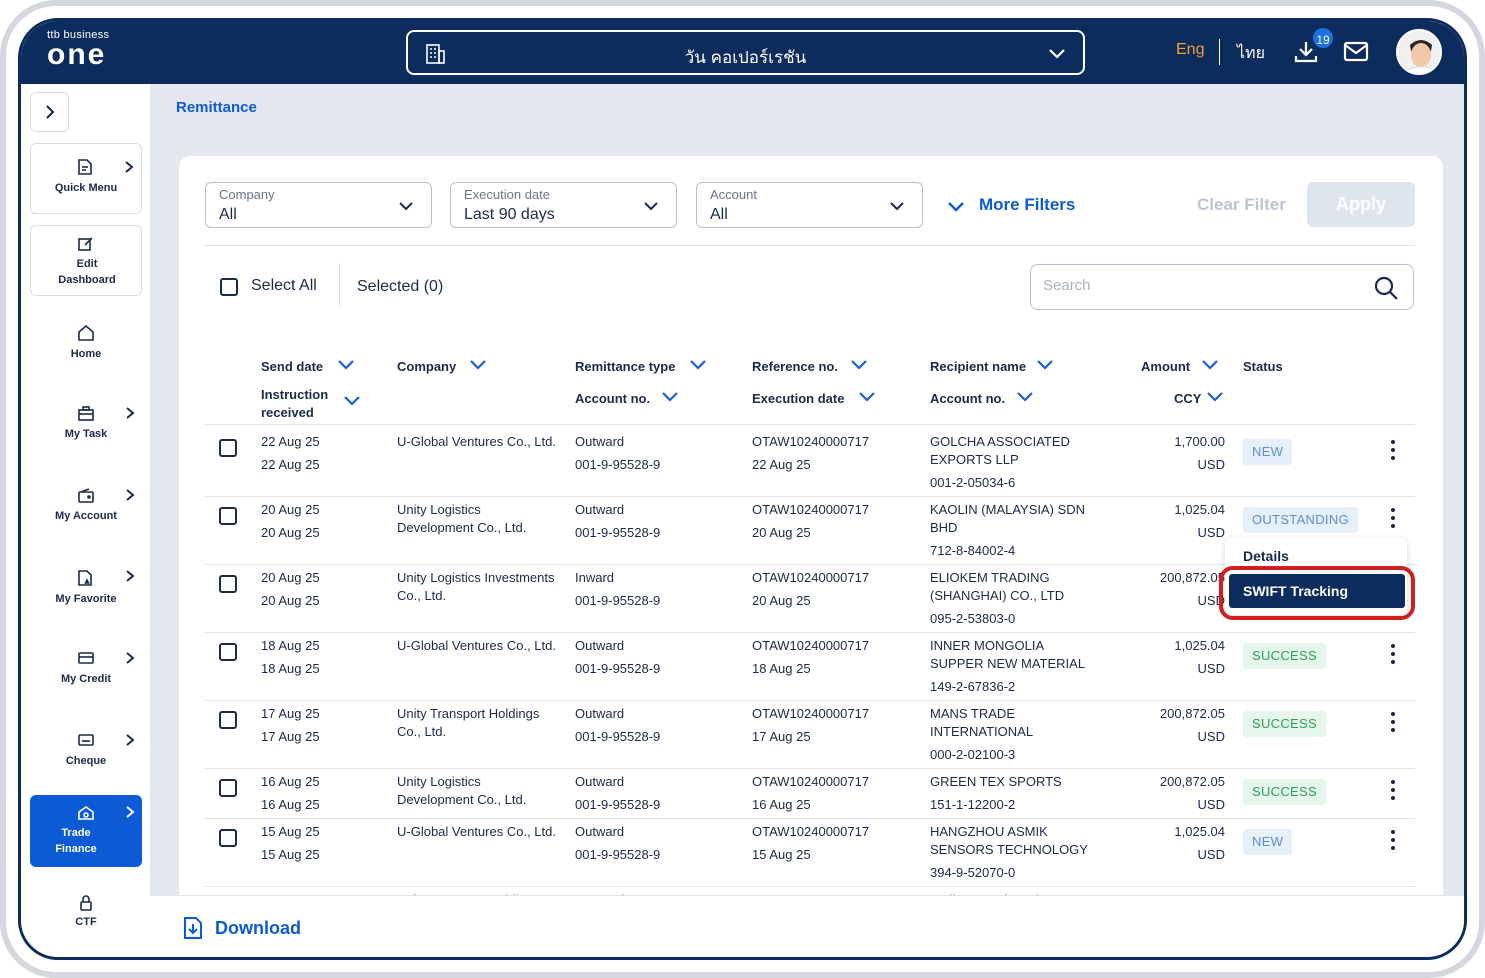 This screenshot has width=1485, height=978. What do you see at coordinates (1193, 285) in the screenshot?
I see `search-input` at bounding box center [1193, 285].